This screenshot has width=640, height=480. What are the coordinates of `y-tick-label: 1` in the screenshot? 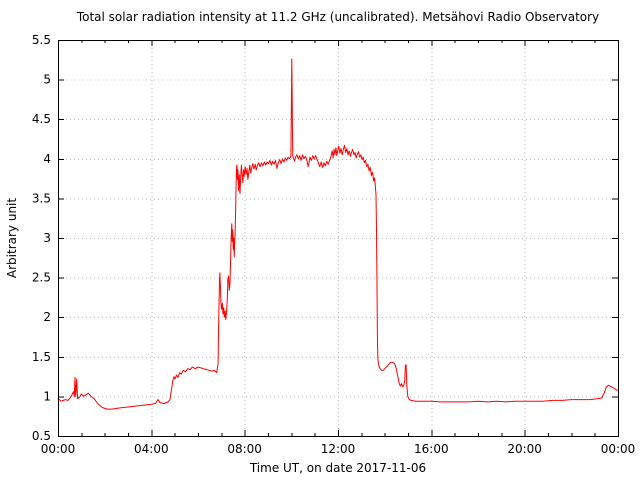 It's located at (47, 396).